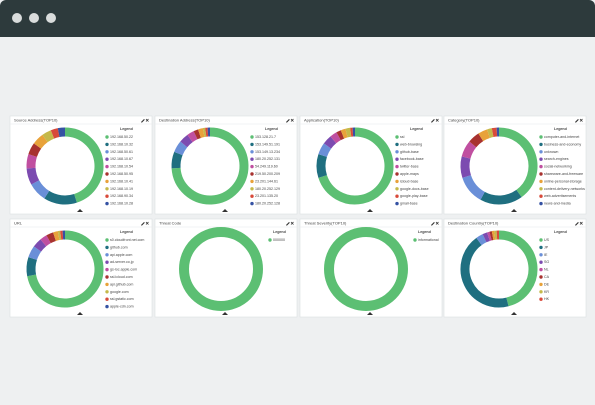  I want to click on panel-title: Destination Address(TOP10), so click(185, 120).